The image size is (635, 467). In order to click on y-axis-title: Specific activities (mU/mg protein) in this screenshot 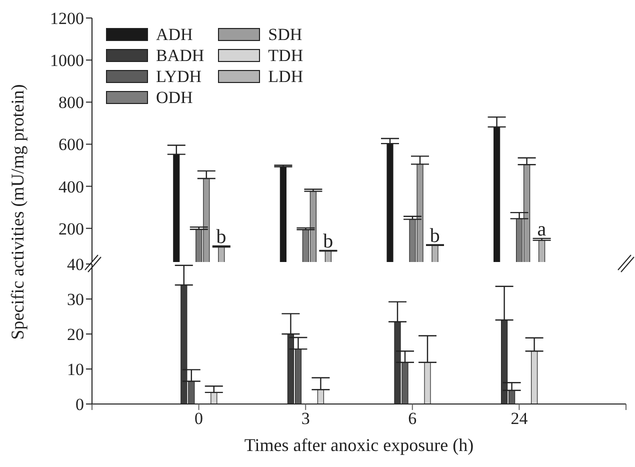, I will do `click(18, 212)`.